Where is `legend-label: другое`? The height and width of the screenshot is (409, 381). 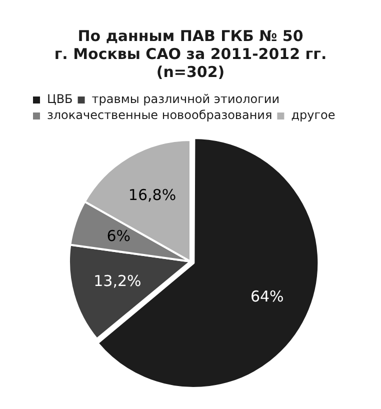 legend-label: другое is located at coordinates (313, 115).